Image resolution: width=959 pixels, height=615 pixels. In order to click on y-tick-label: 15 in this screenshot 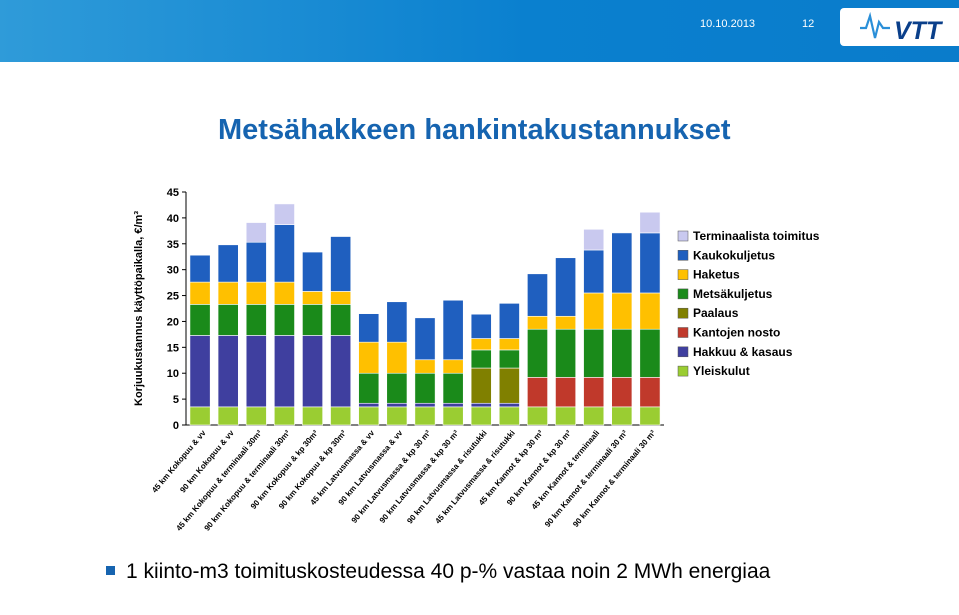, I will do `click(173, 348)`.